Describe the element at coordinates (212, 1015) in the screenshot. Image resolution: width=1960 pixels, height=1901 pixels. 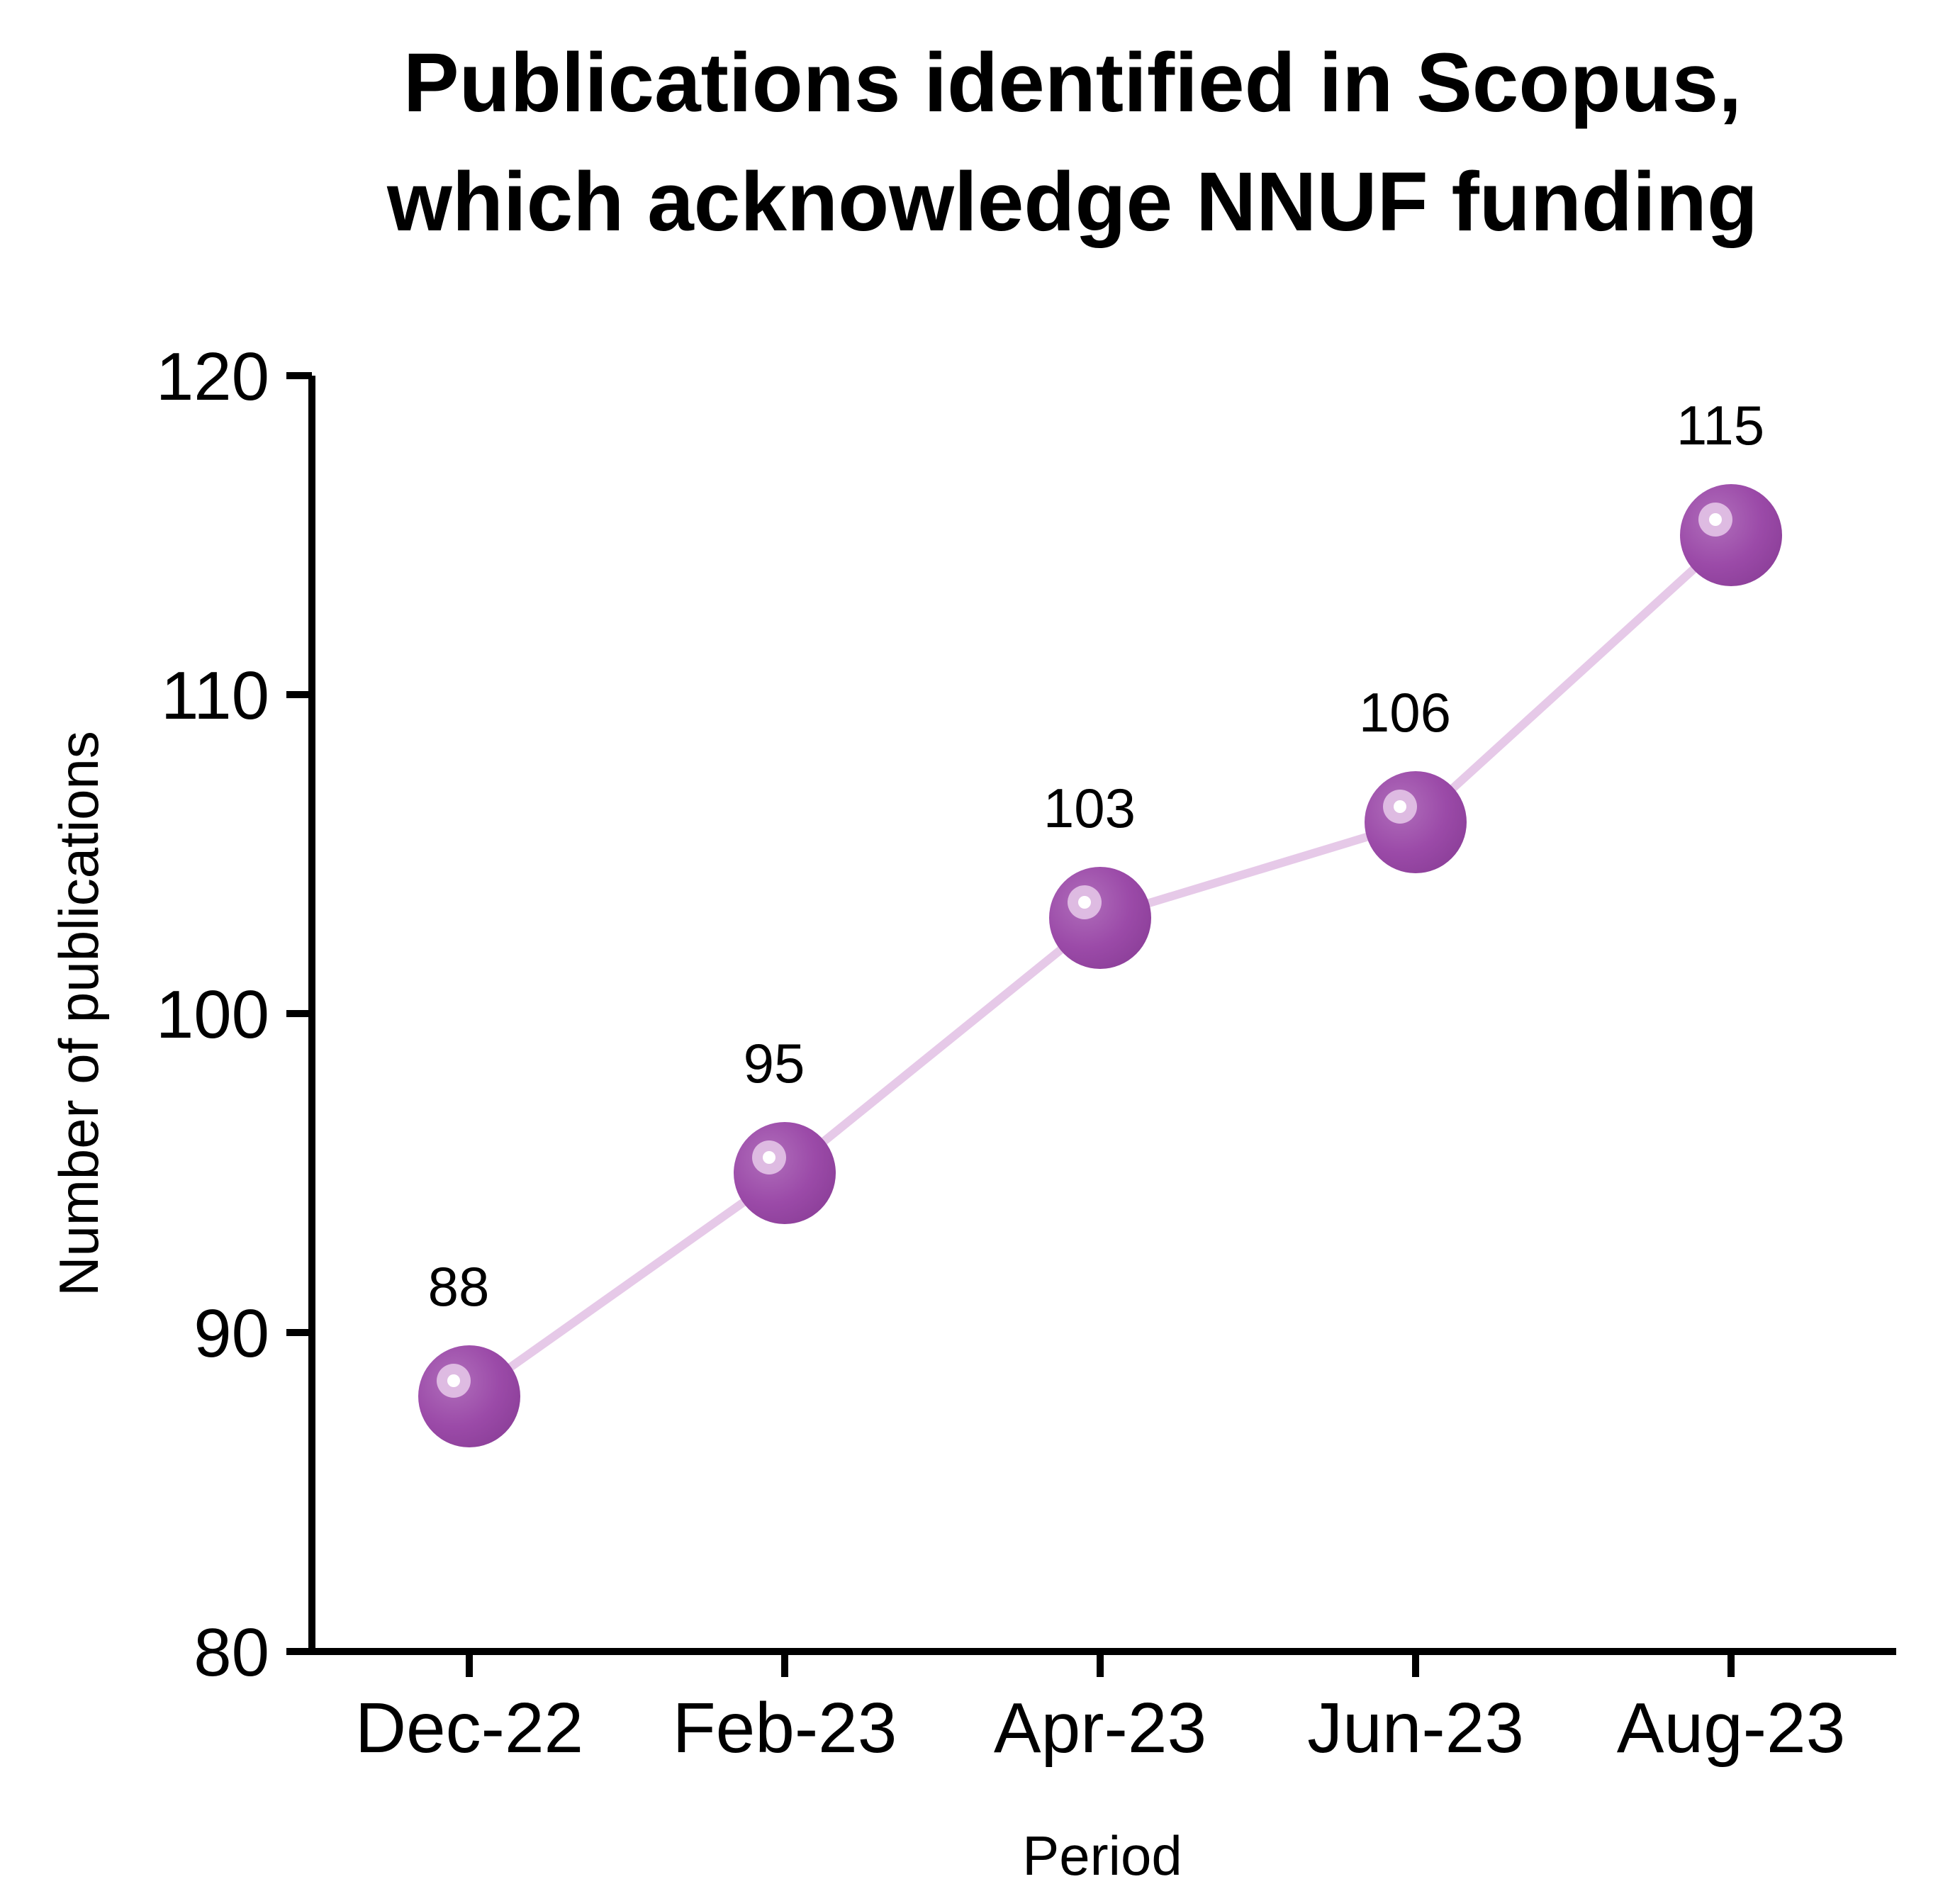
I see `y-tick-label: 100` at that location.